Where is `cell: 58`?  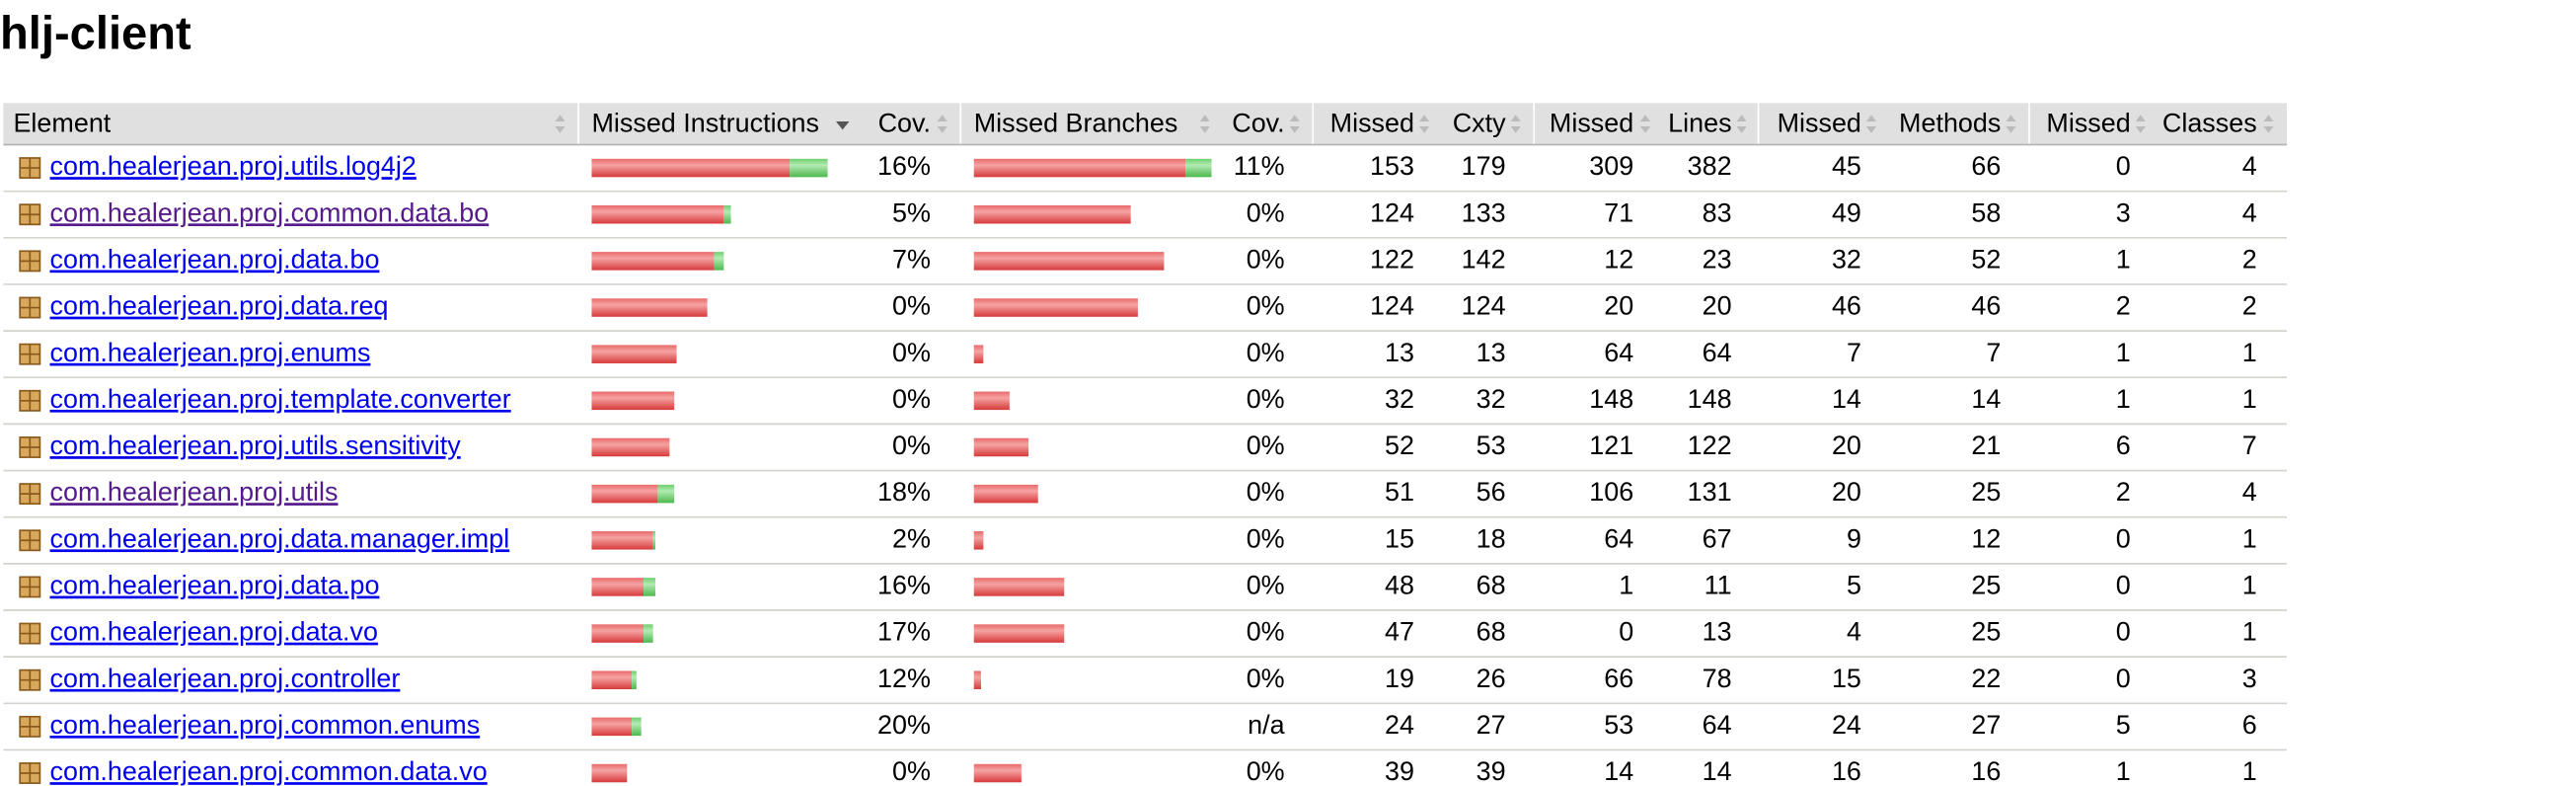 cell: 58 is located at coordinates (1986, 212).